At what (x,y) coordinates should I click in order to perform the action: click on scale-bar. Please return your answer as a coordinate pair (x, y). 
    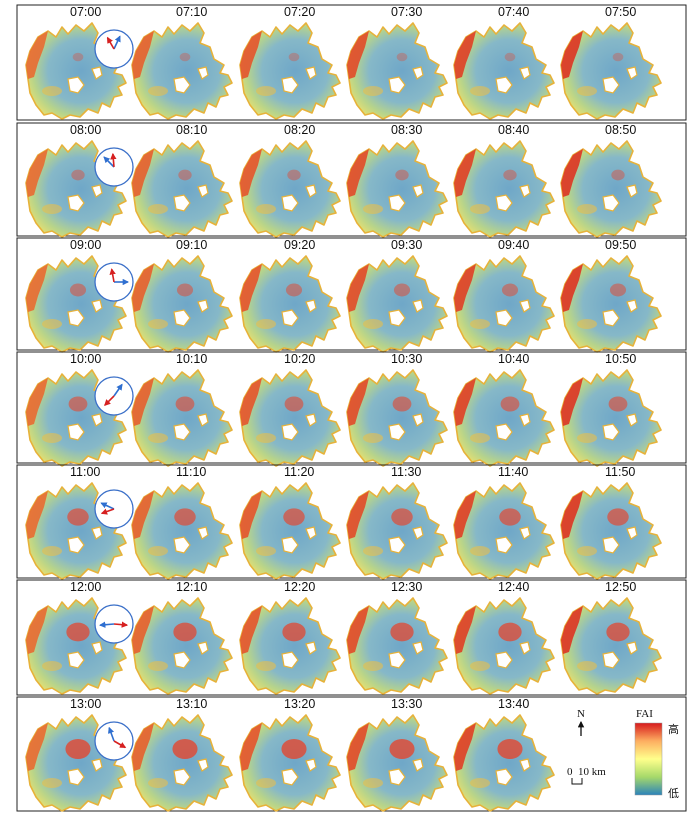
    Looking at the image, I should click on (577, 781).